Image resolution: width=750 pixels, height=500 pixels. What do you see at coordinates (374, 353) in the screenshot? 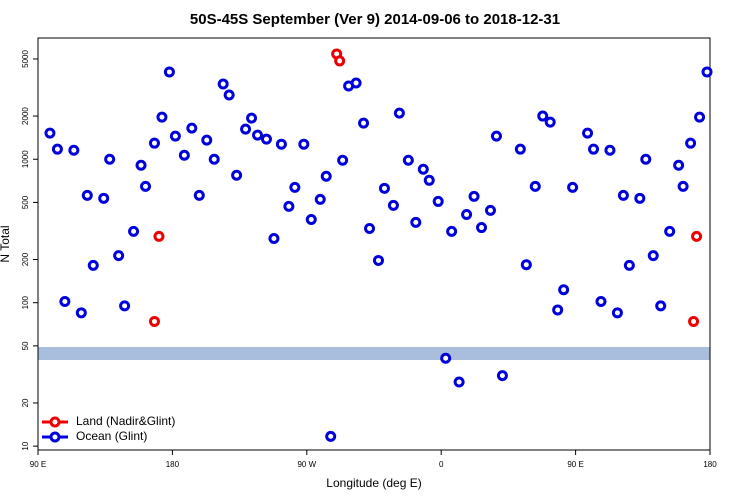
I see `separator-band` at bounding box center [374, 353].